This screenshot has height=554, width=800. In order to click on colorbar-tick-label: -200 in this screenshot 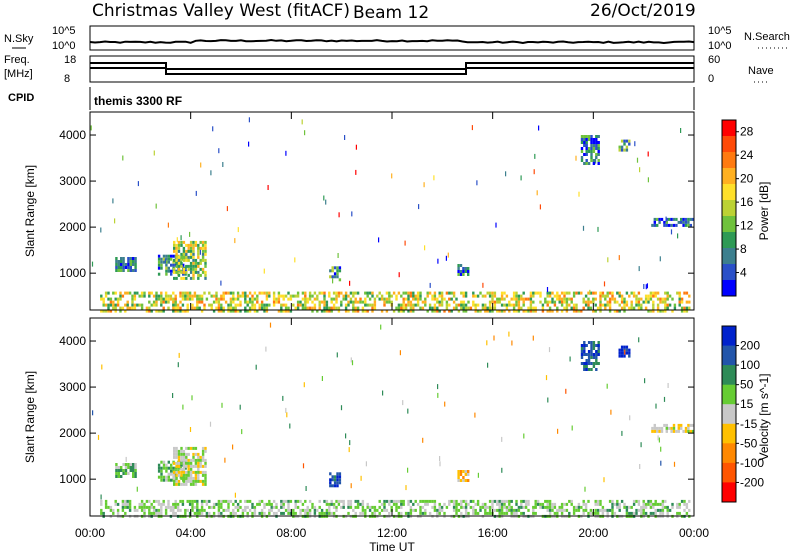, I will do `click(752, 482)`.